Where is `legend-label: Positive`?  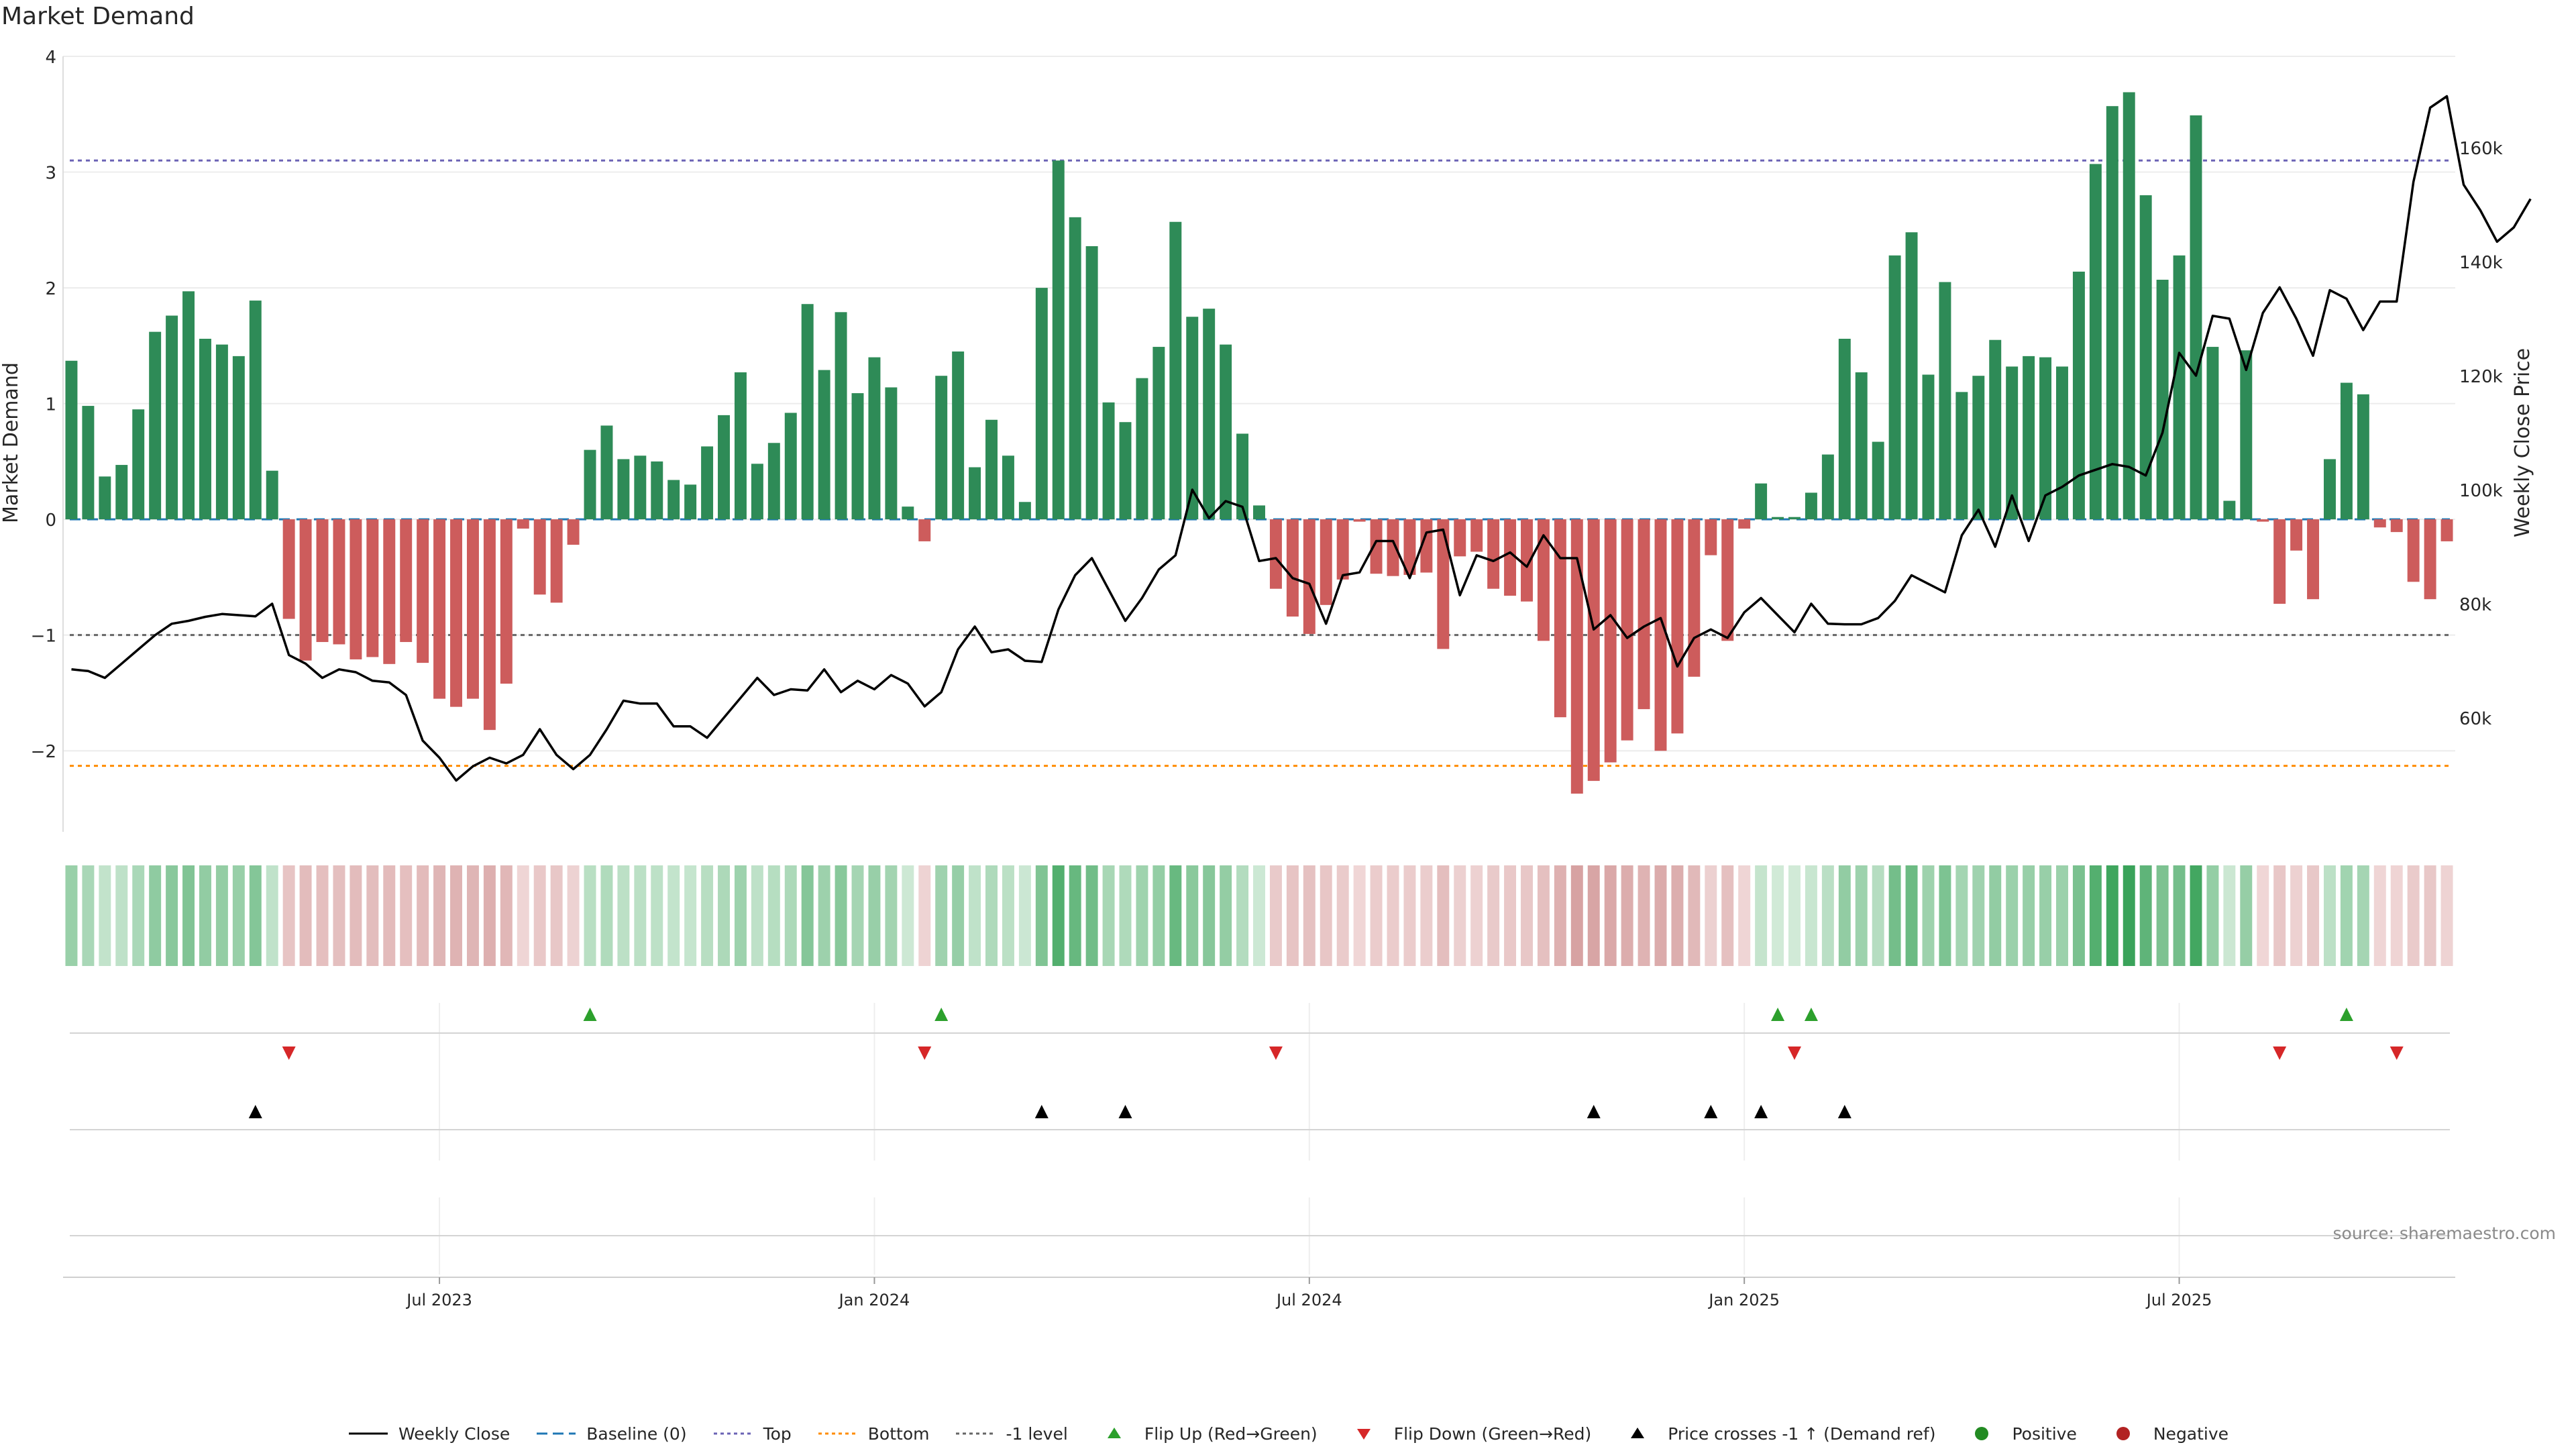 legend-label: Positive is located at coordinates (2044, 1434).